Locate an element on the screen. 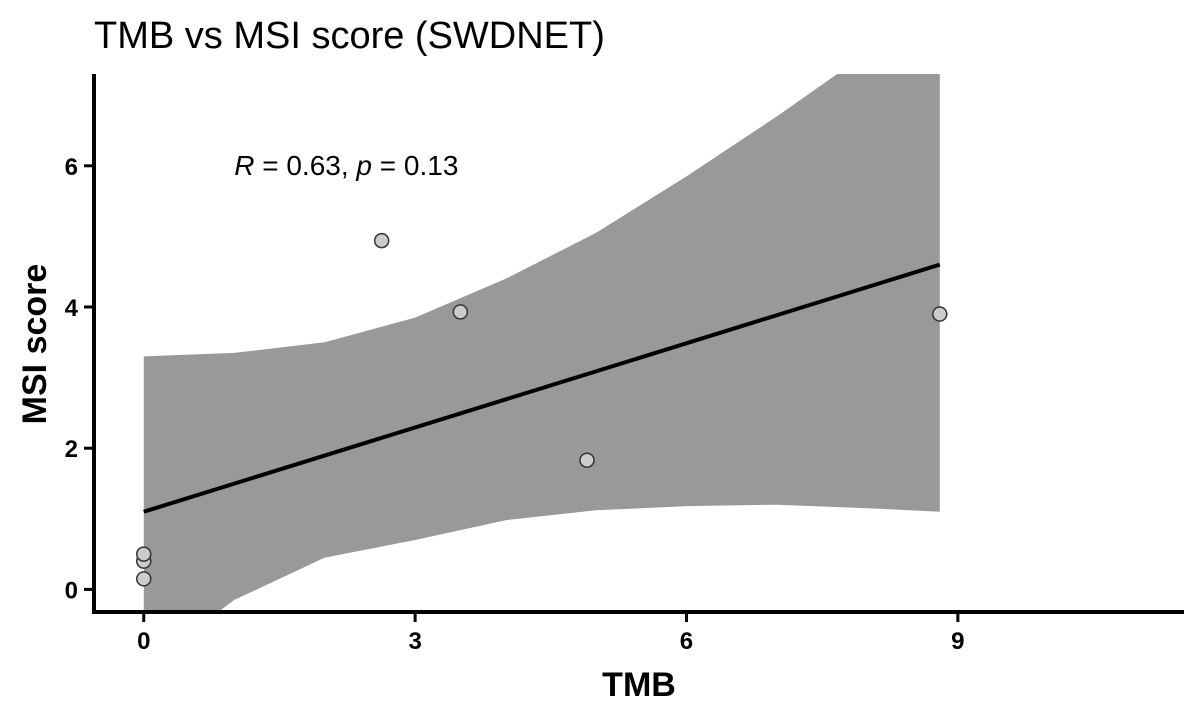  r-label: R is located at coordinates (244, 165).